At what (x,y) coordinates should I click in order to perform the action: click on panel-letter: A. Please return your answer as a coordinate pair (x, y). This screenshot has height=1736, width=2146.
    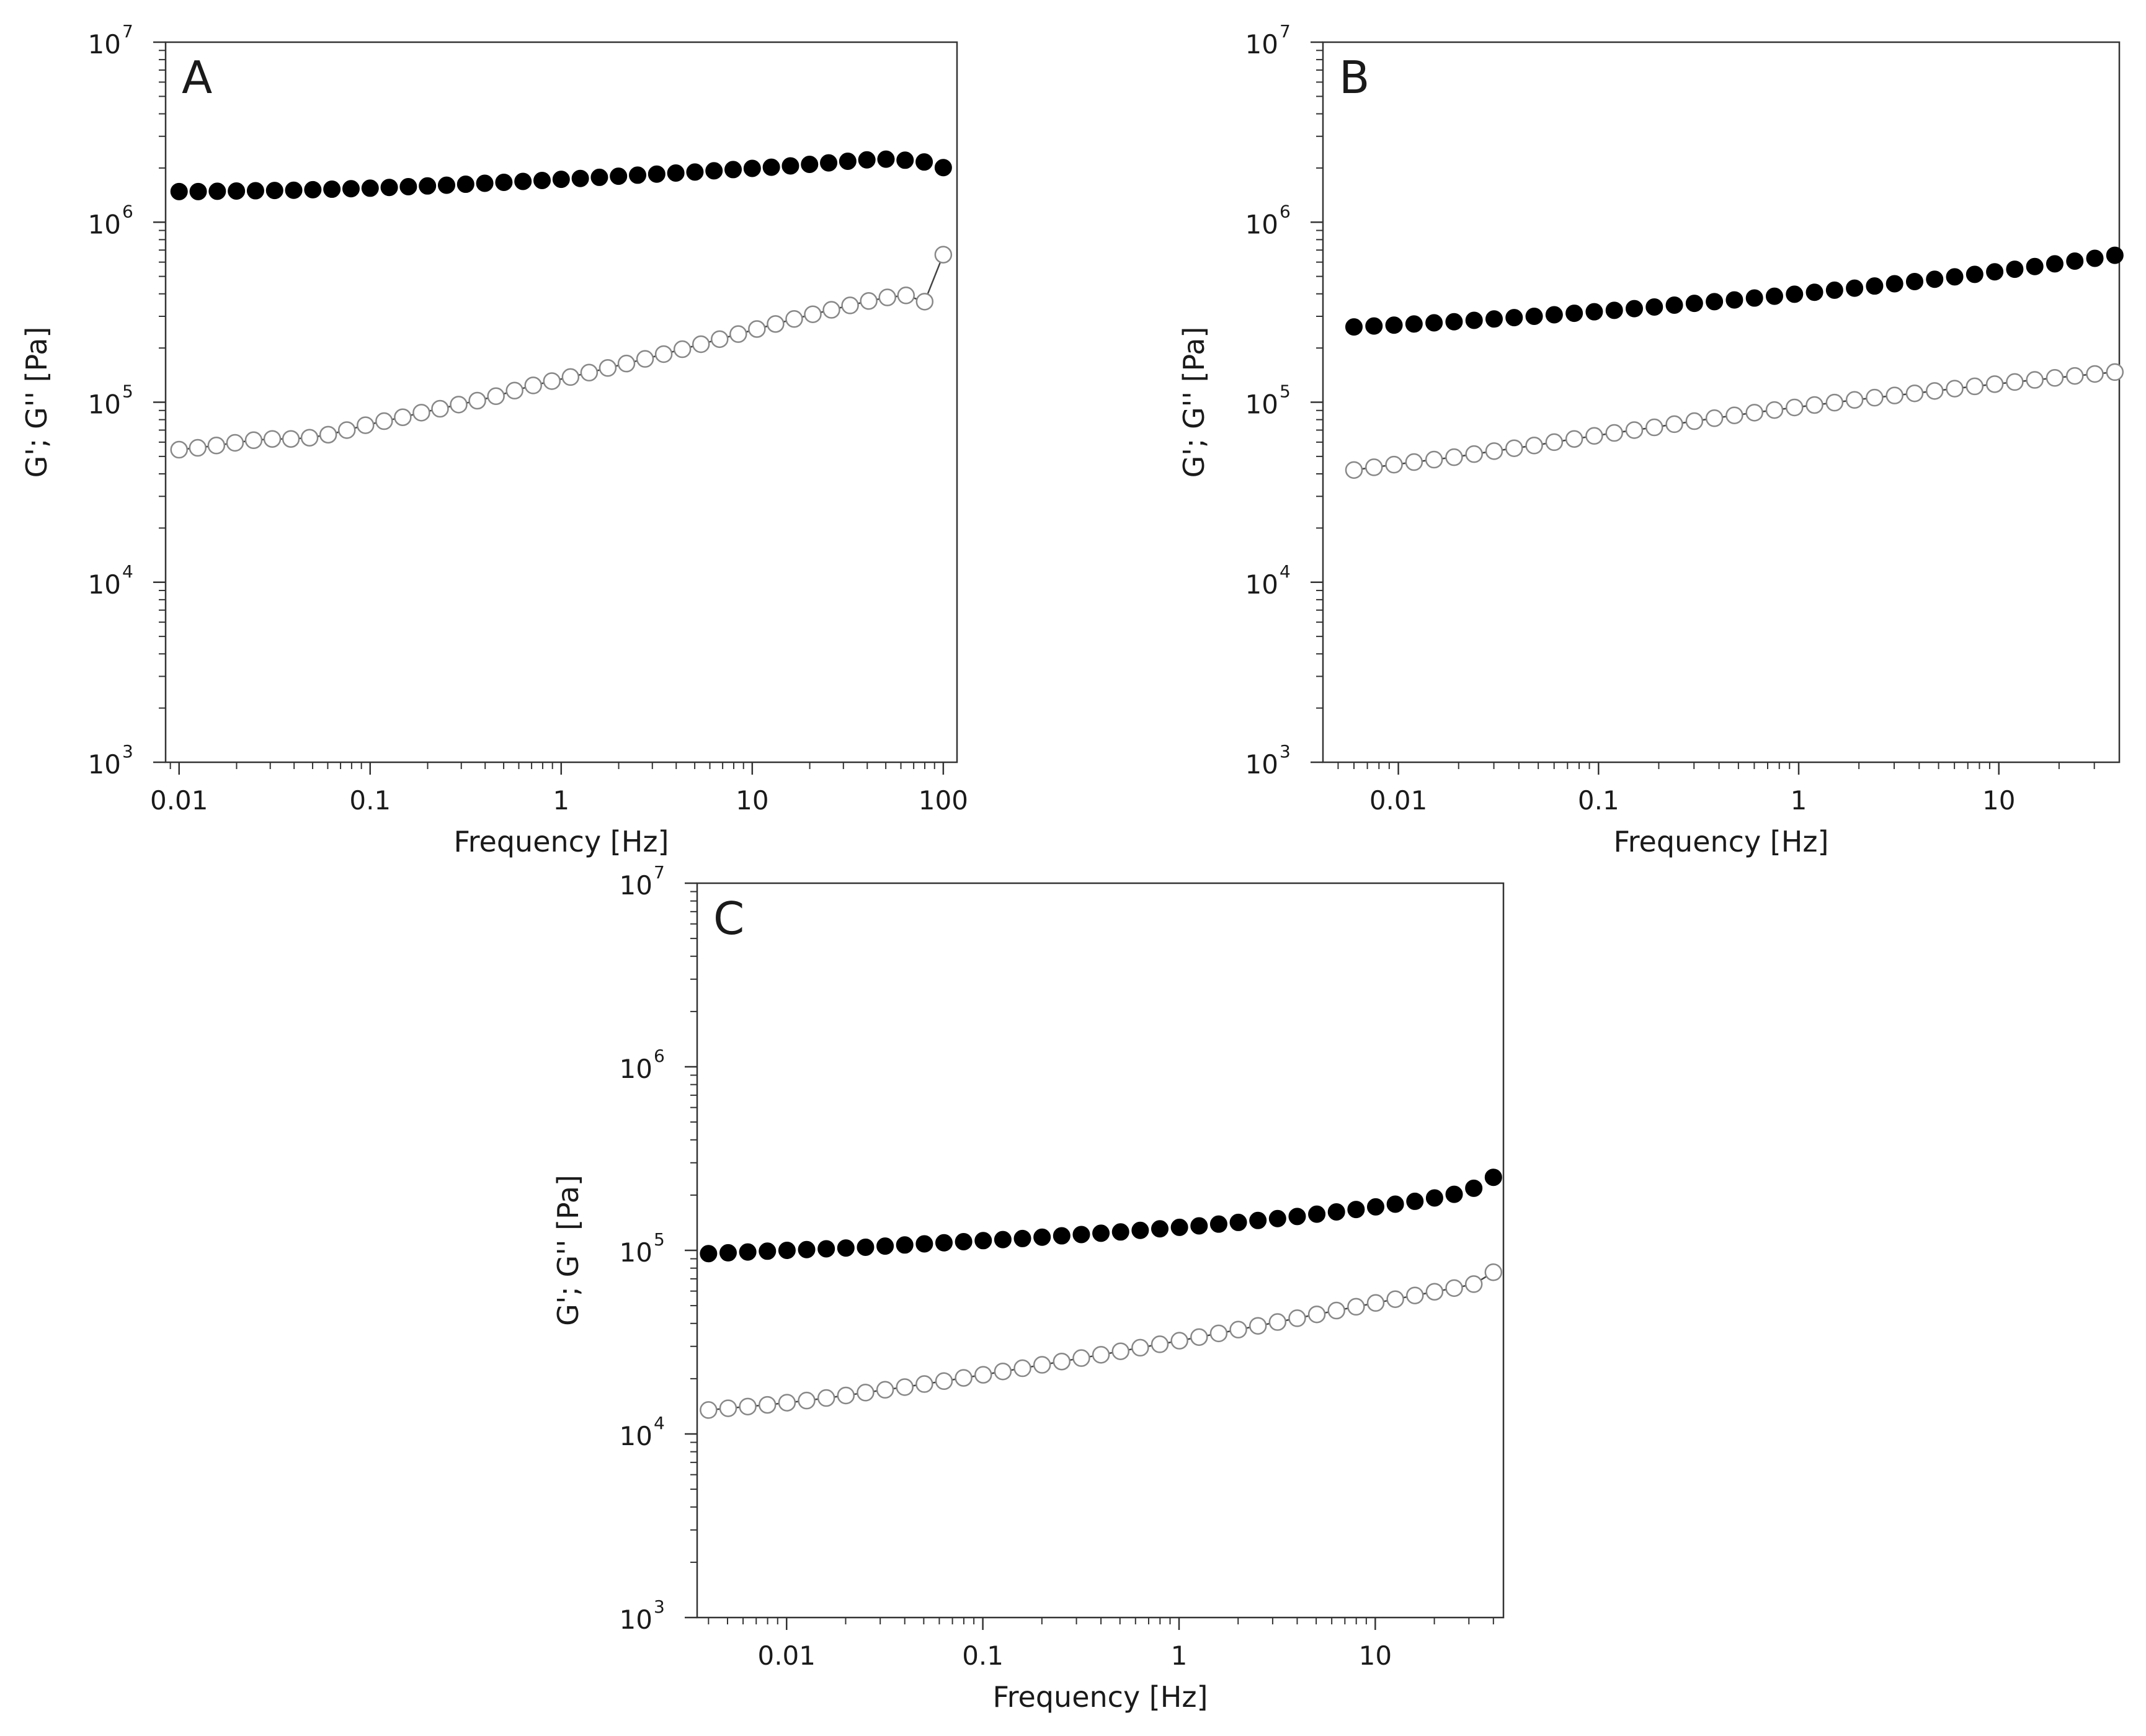
    Looking at the image, I should click on (197, 77).